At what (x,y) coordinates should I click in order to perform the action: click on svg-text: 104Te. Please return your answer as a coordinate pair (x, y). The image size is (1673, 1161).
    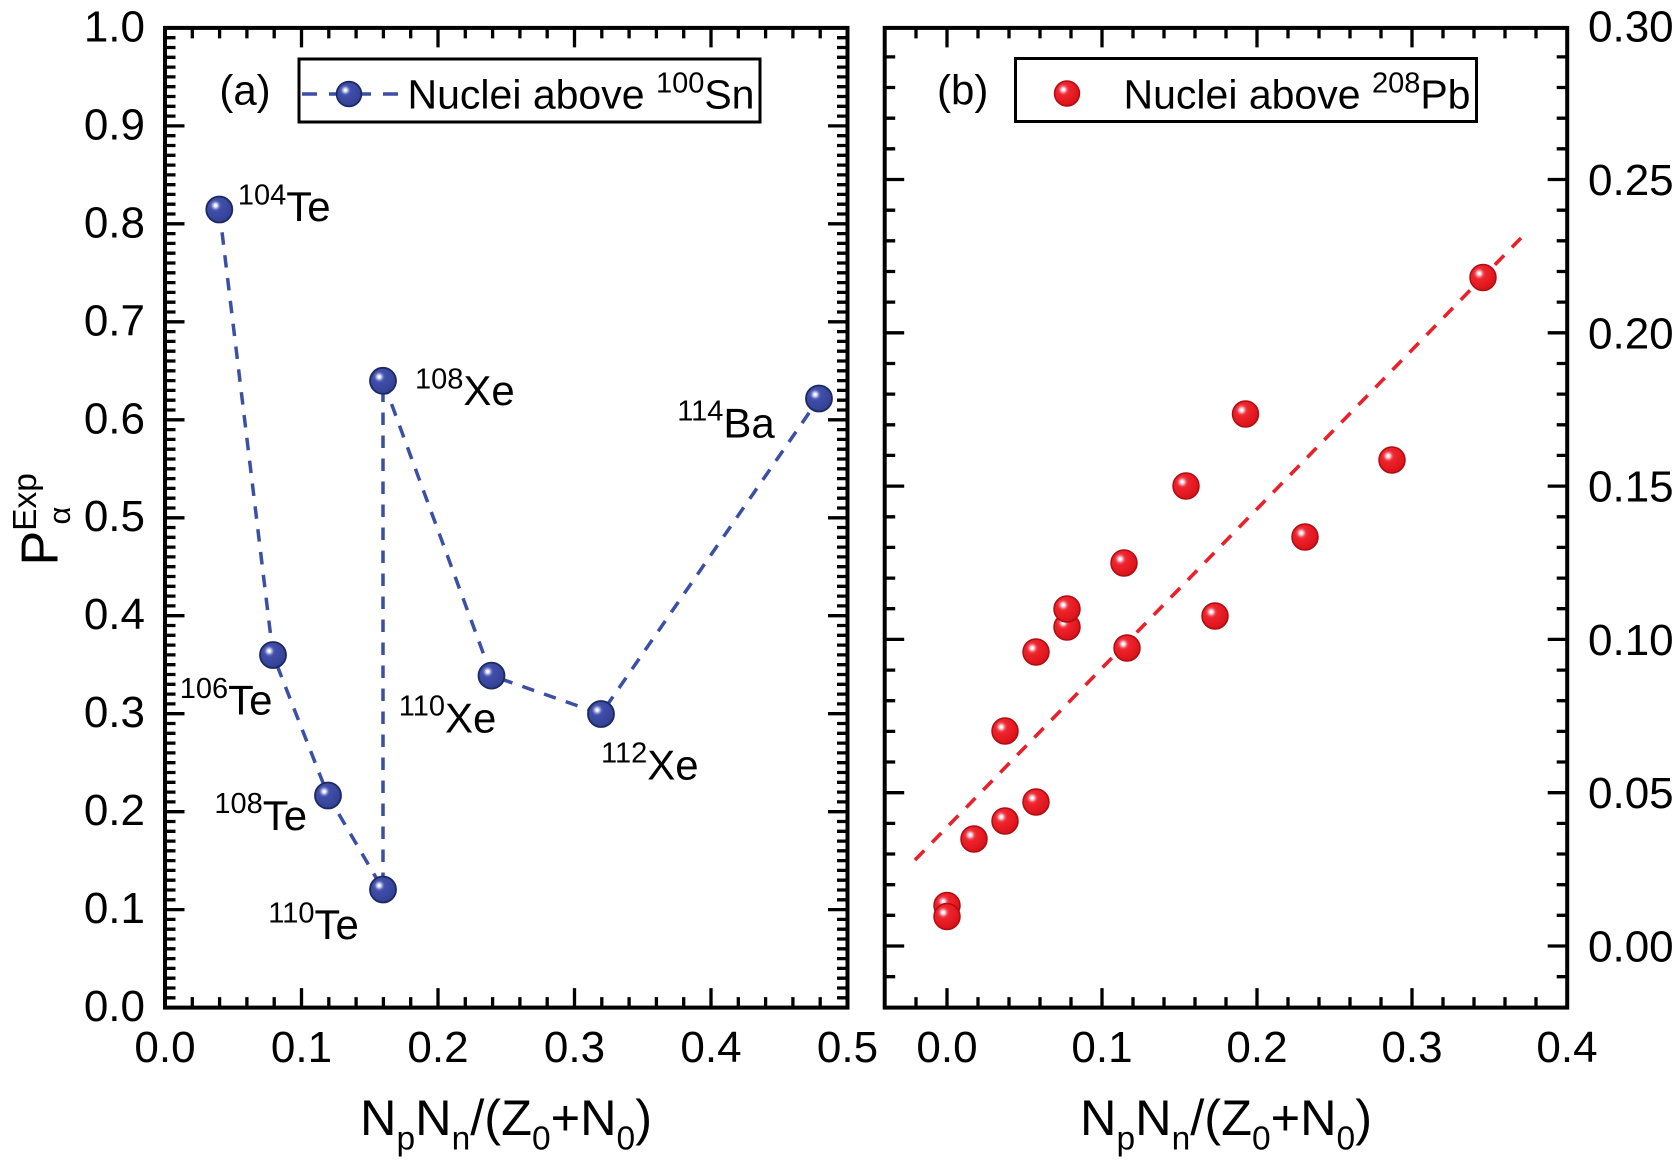
    Looking at the image, I should click on (284, 204).